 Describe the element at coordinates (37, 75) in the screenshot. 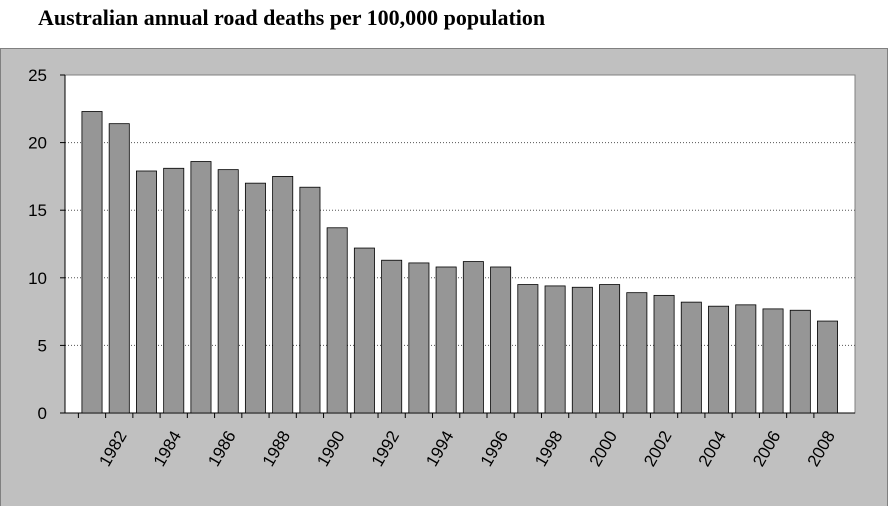

I see `y-tick-label: 25` at that location.